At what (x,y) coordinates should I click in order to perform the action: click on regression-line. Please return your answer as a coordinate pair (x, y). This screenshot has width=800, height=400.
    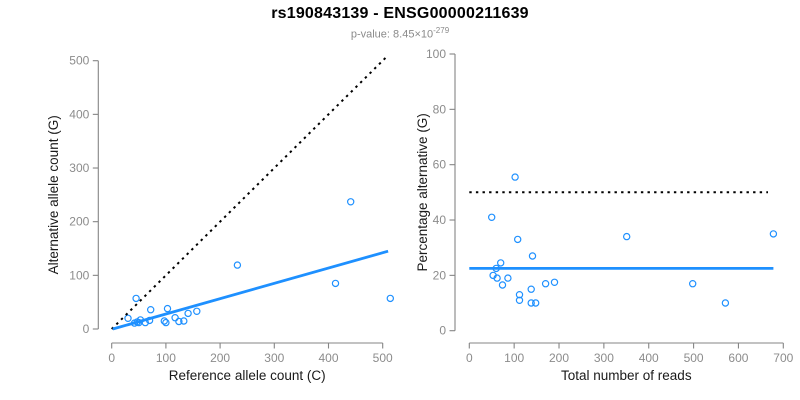
    Looking at the image, I should click on (250, 290).